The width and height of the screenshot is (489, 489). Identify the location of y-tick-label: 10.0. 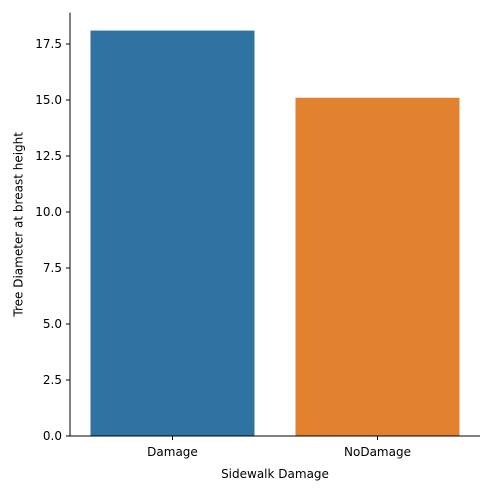
(48, 212).